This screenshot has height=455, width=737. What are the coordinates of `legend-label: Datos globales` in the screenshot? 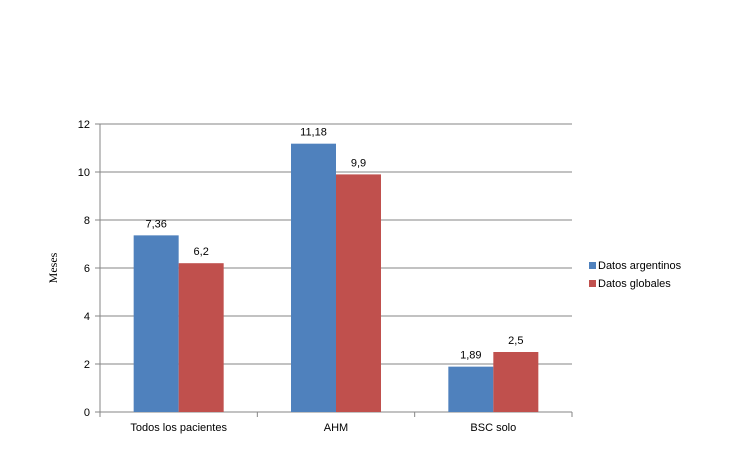 It's located at (634, 284).